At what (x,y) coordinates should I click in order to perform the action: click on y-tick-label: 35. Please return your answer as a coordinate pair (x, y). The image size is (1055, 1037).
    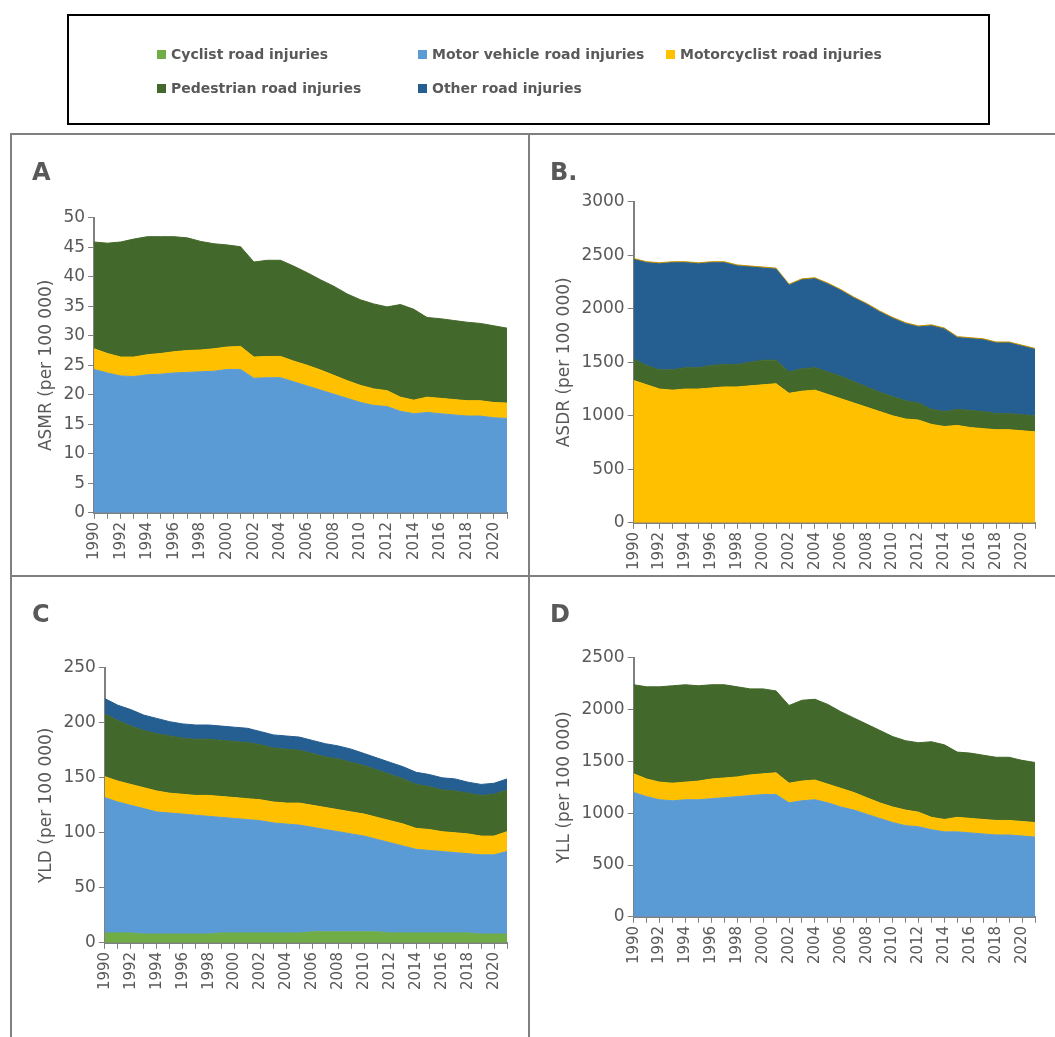
    Looking at the image, I should click on (74, 304).